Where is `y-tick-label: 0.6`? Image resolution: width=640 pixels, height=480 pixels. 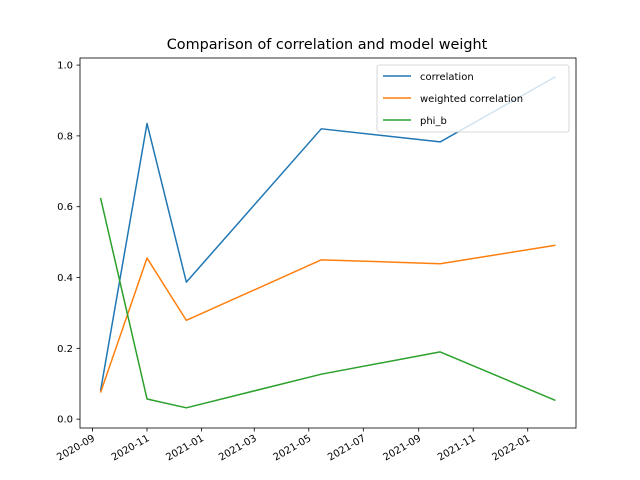 y-tick-label: 0.6 is located at coordinates (65, 207).